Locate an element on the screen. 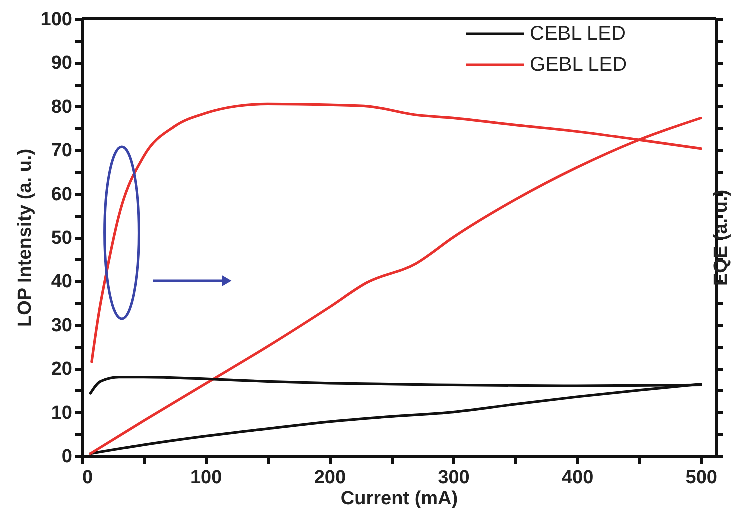  x-tick-label: 500 is located at coordinates (702, 478).